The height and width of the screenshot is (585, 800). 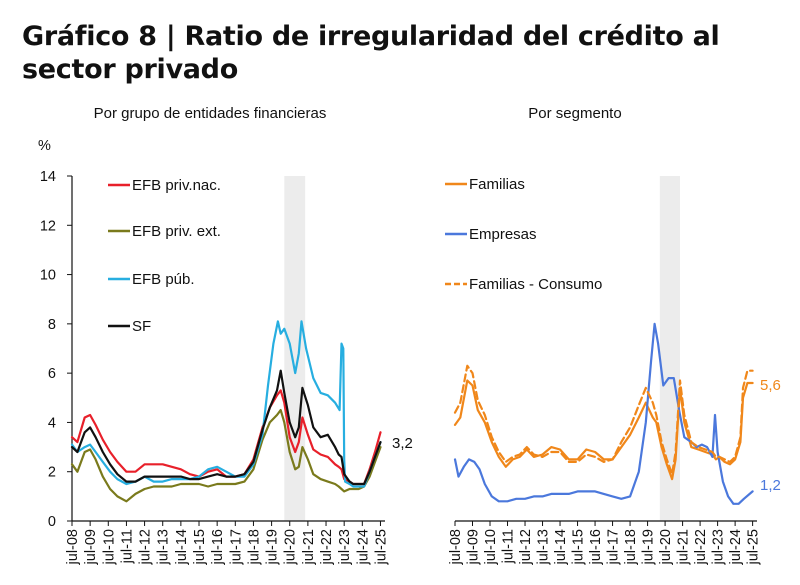 What do you see at coordinates (91, 547) in the screenshot?
I see `left-x-tick-label: jul-09` at bounding box center [91, 547].